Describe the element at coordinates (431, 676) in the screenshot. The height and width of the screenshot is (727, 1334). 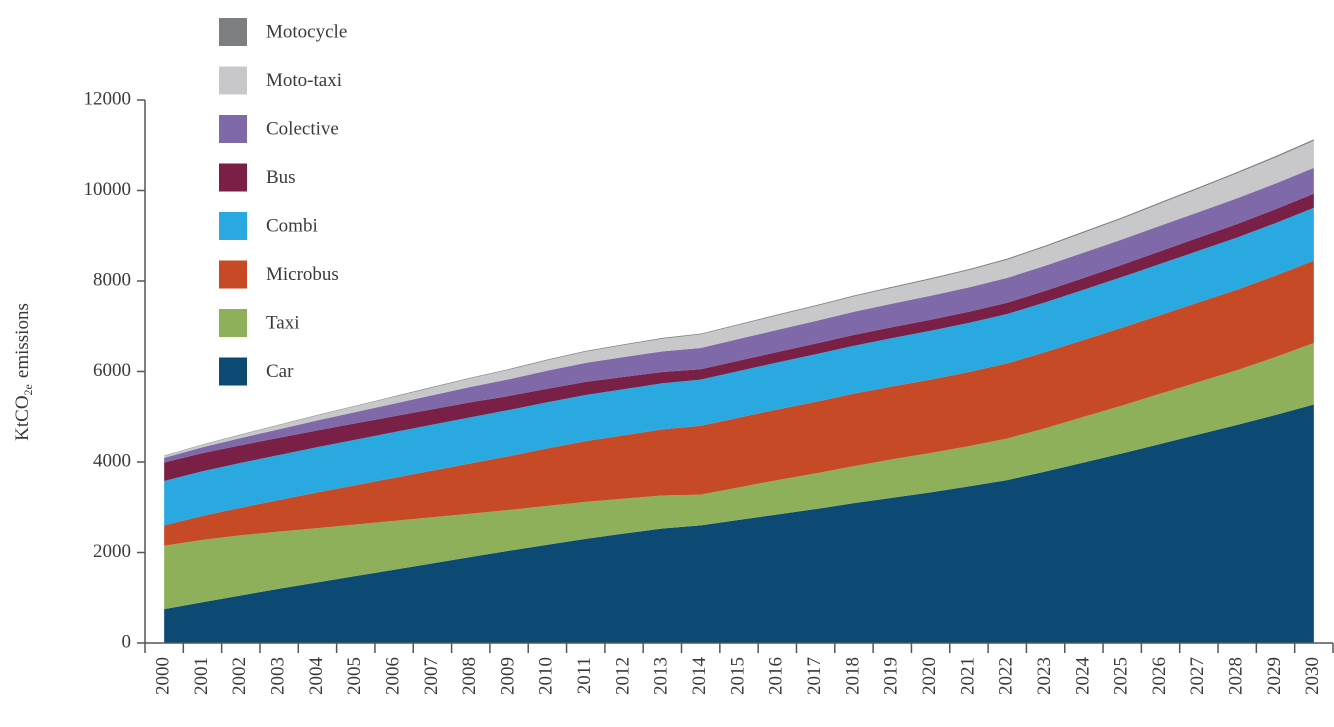
I see `x-tick-label: 2007` at that location.